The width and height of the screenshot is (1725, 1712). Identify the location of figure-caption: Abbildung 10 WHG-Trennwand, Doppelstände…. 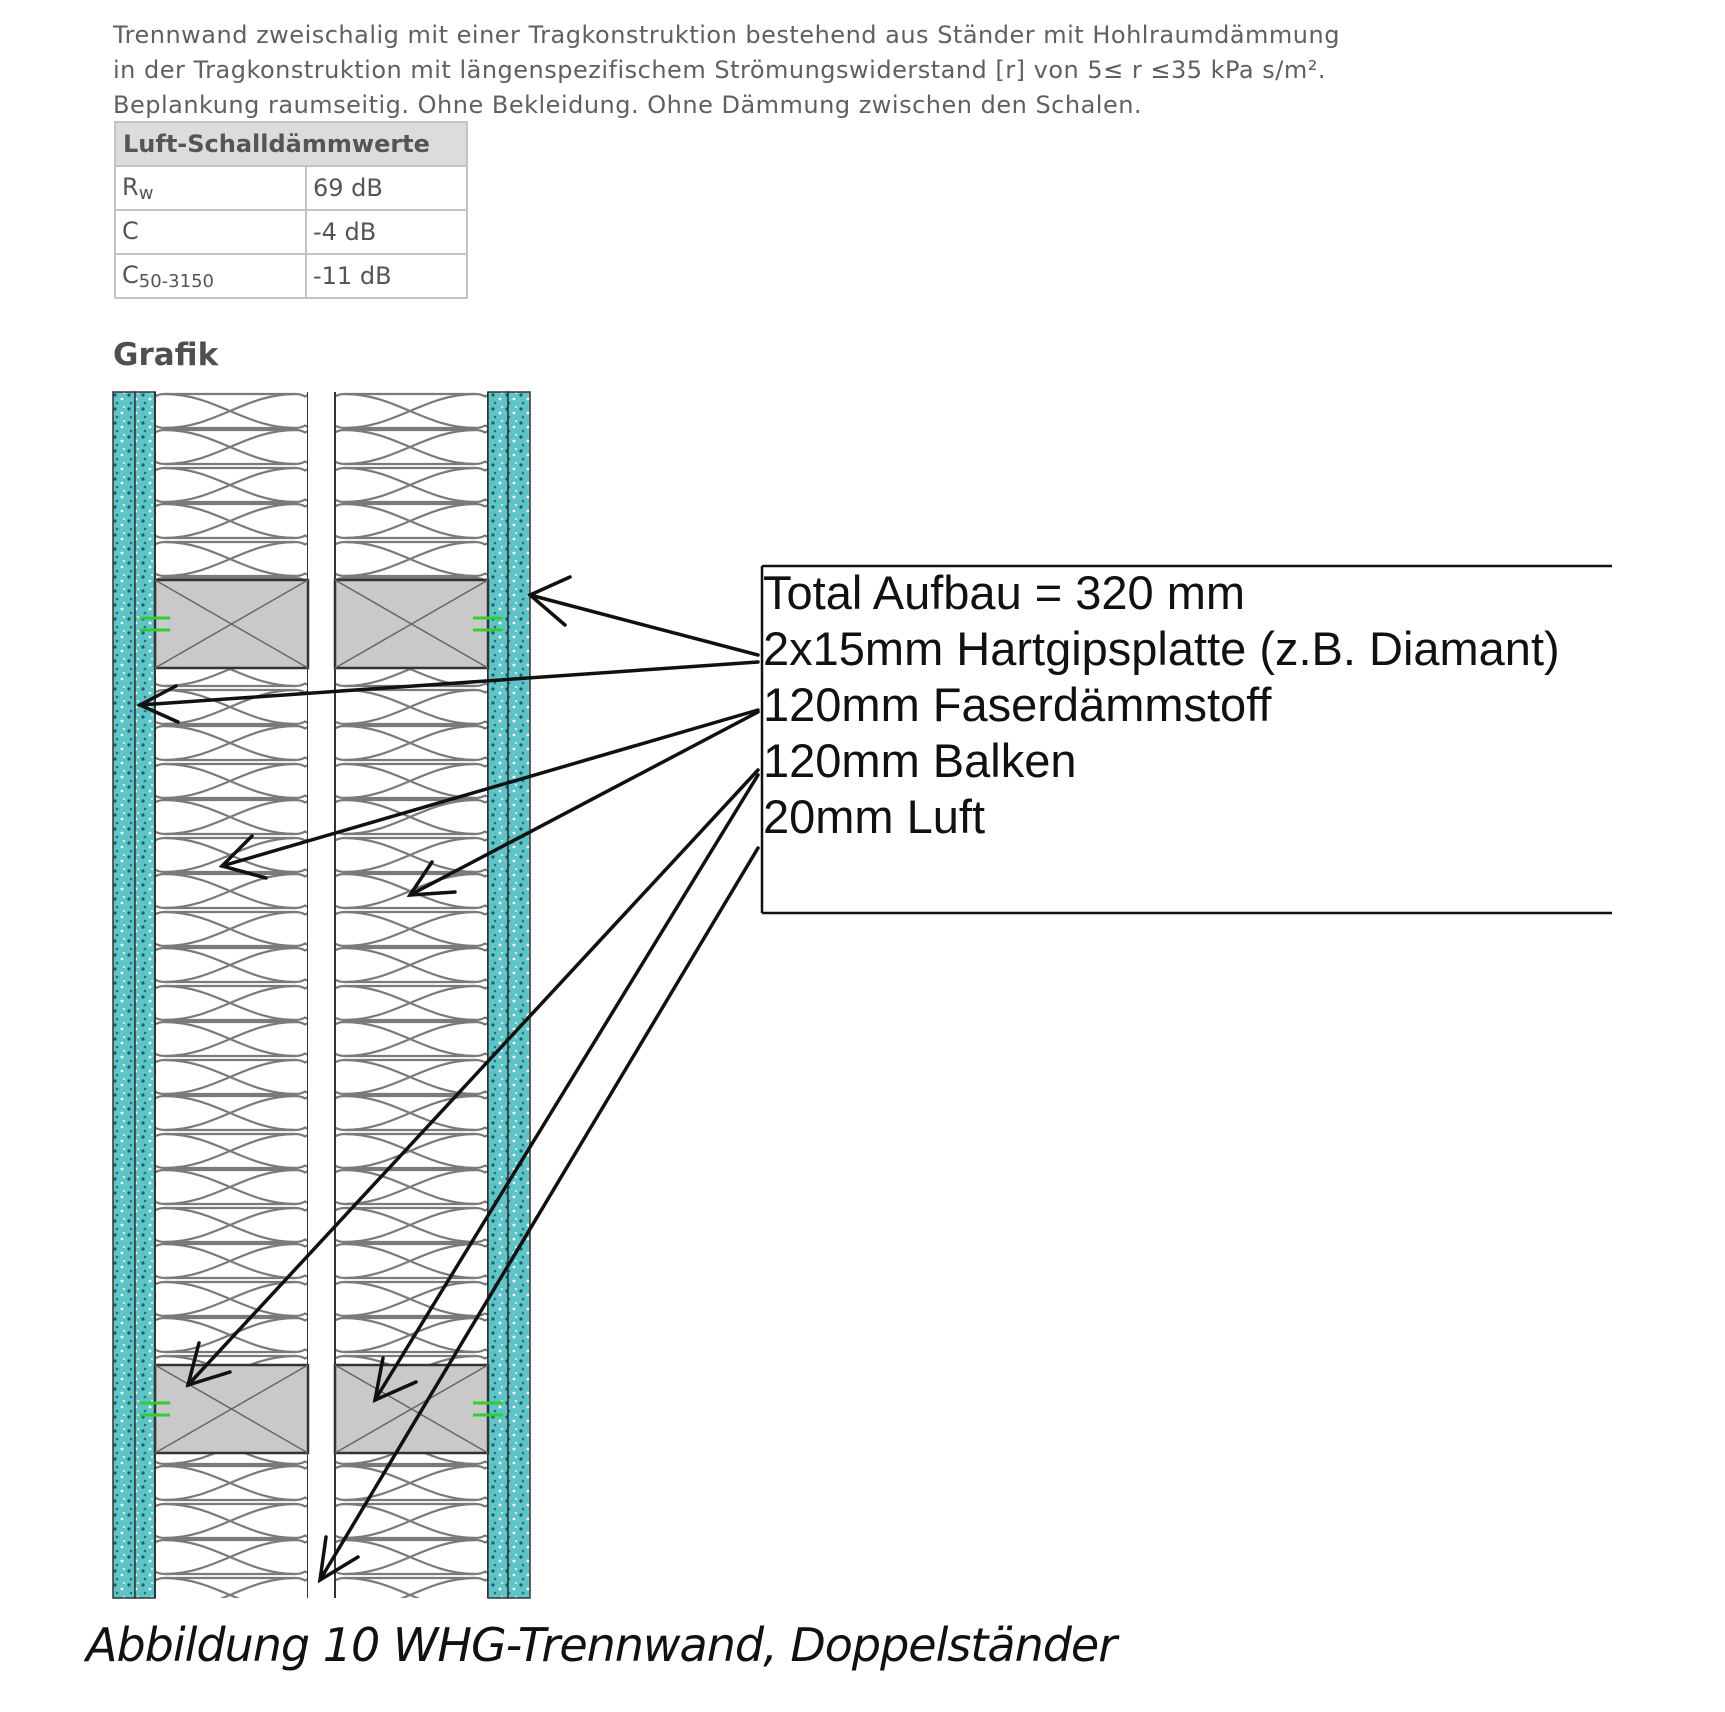
(601, 1645).